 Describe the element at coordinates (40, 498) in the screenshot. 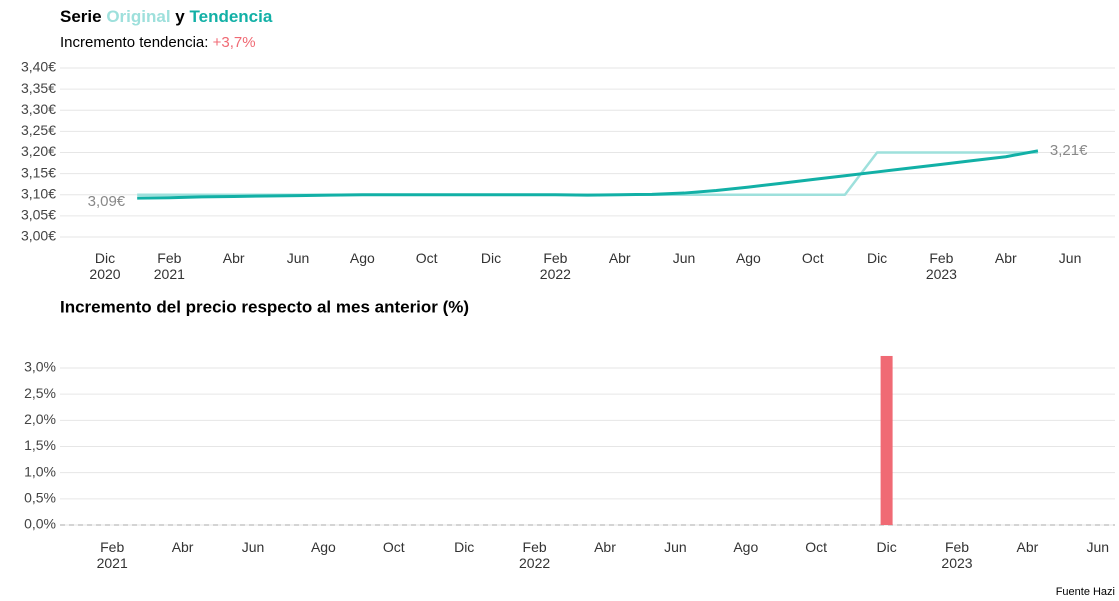

I see `y-tick-label: 0,5%` at that location.